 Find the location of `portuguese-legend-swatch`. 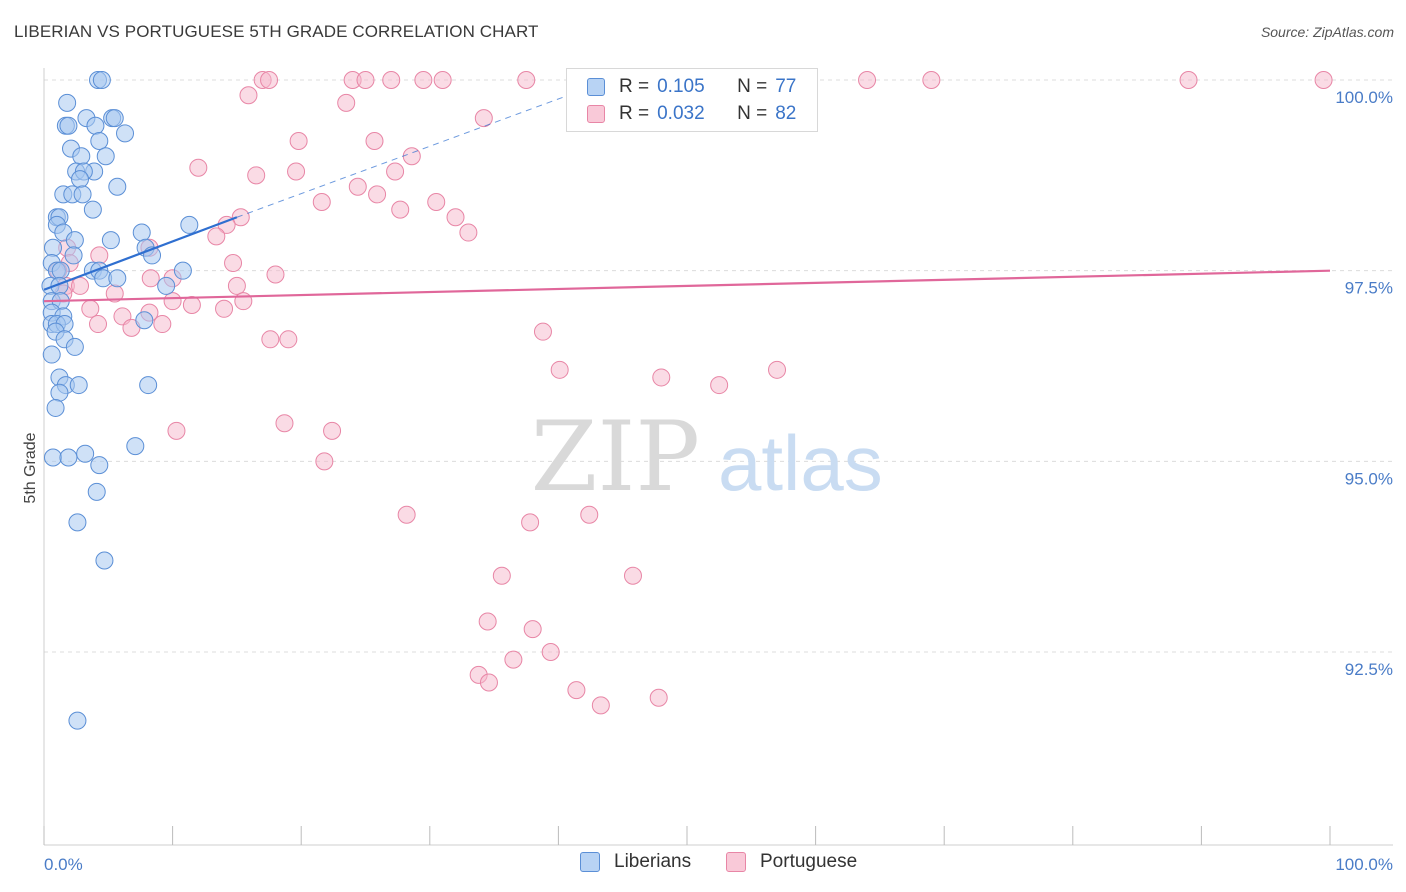

portuguese-legend-swatch is located at coordinates (736, 862).